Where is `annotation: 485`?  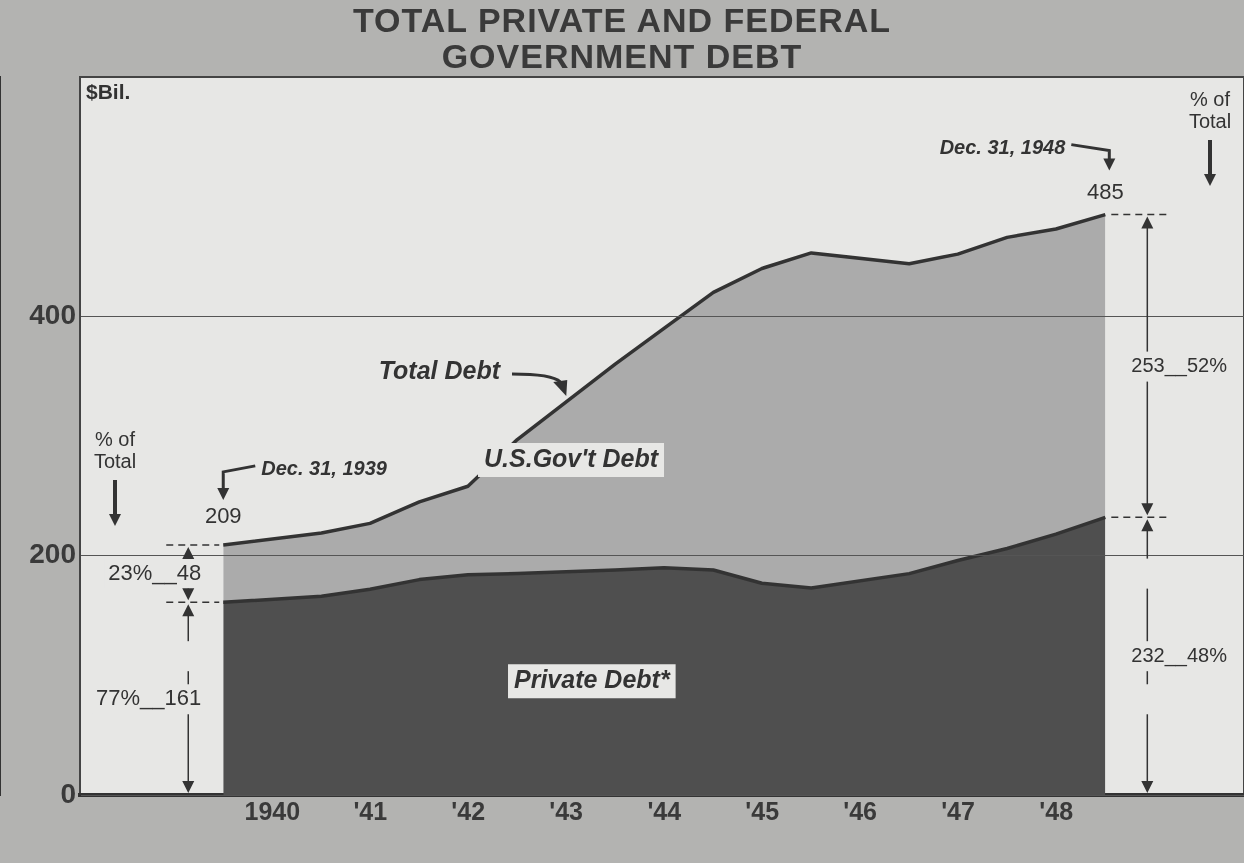 annotation: 485 is located at coordinates (1105, 191).